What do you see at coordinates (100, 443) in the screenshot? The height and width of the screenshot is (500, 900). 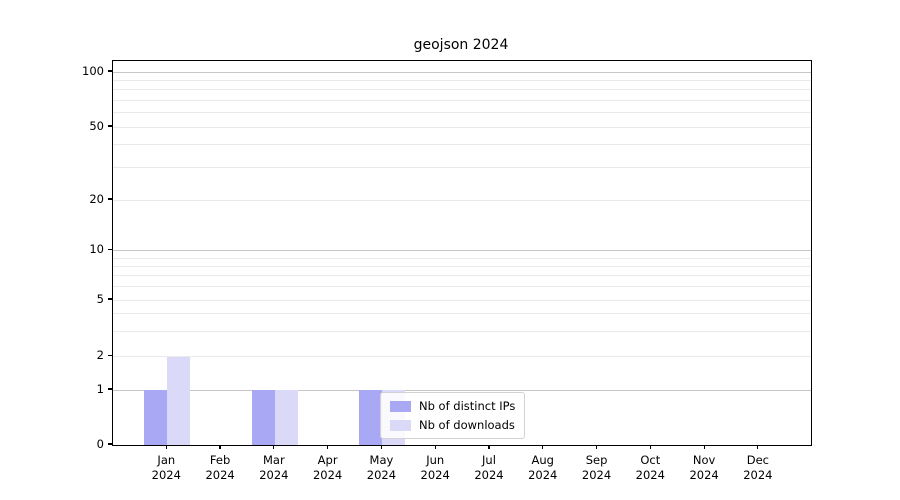 I see `y-tick-label: 0` at bounding box center [100, 443].